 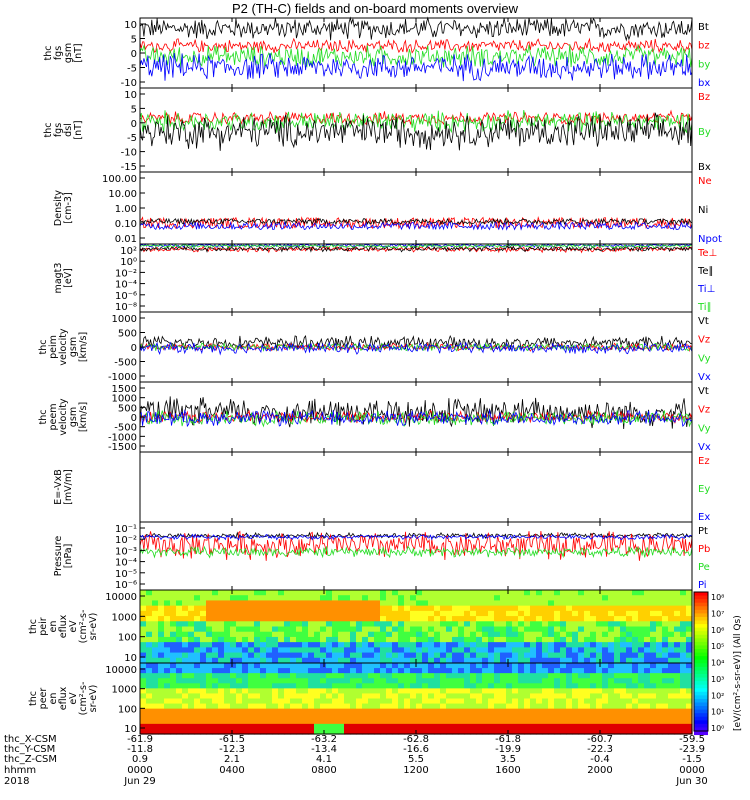 I want to click on colorbar-label: [eV/(cm²-s-sr-eV)] (All Qs), so click(x=738, y=673).